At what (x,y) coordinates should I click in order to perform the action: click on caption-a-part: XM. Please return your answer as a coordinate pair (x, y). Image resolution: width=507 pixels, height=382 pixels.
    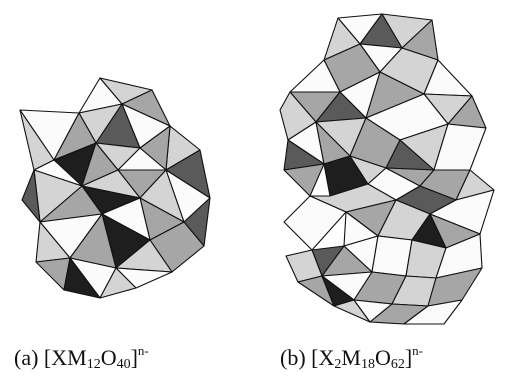
    Looking at the image, I should click on (69, 357).